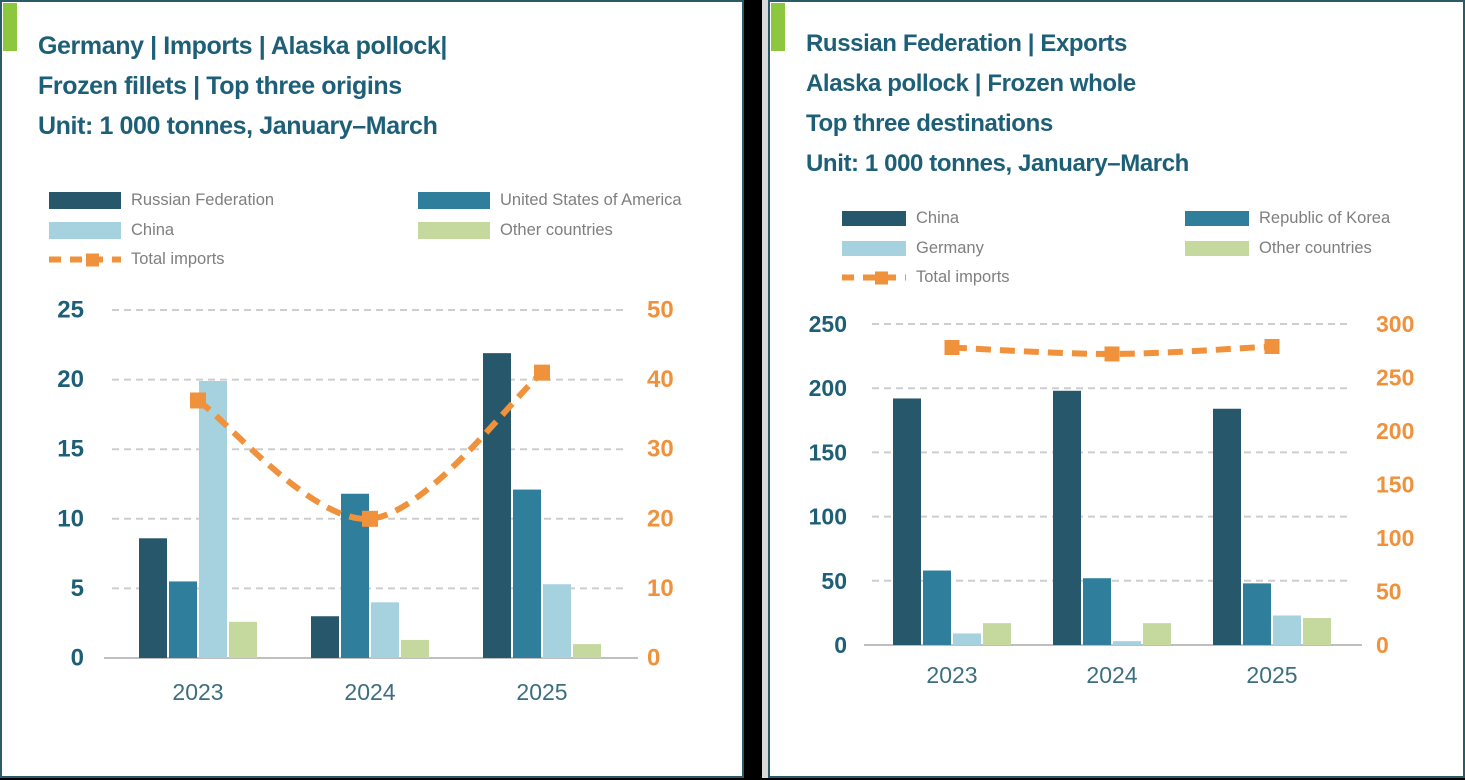 The image size is (1465, 780). What do you see at coordinates (1395, 378) in the screenshot?
I see `right-axis-tick-label: 250` at bounding box center [1395, 378].